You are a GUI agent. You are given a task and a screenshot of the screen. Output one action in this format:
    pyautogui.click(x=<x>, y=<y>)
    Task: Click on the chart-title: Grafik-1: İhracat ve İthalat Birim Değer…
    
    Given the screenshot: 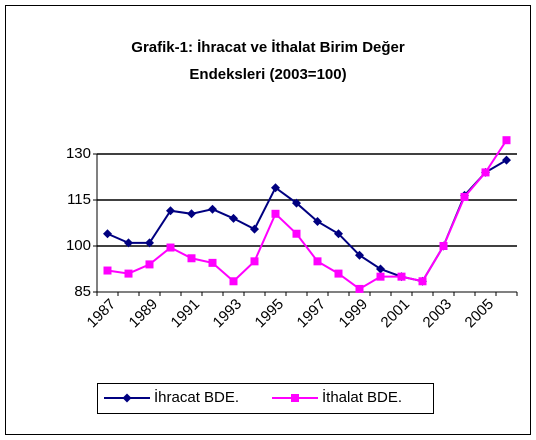 What is the action you would take?
    pyautogui.click(x=268, y=61)
    